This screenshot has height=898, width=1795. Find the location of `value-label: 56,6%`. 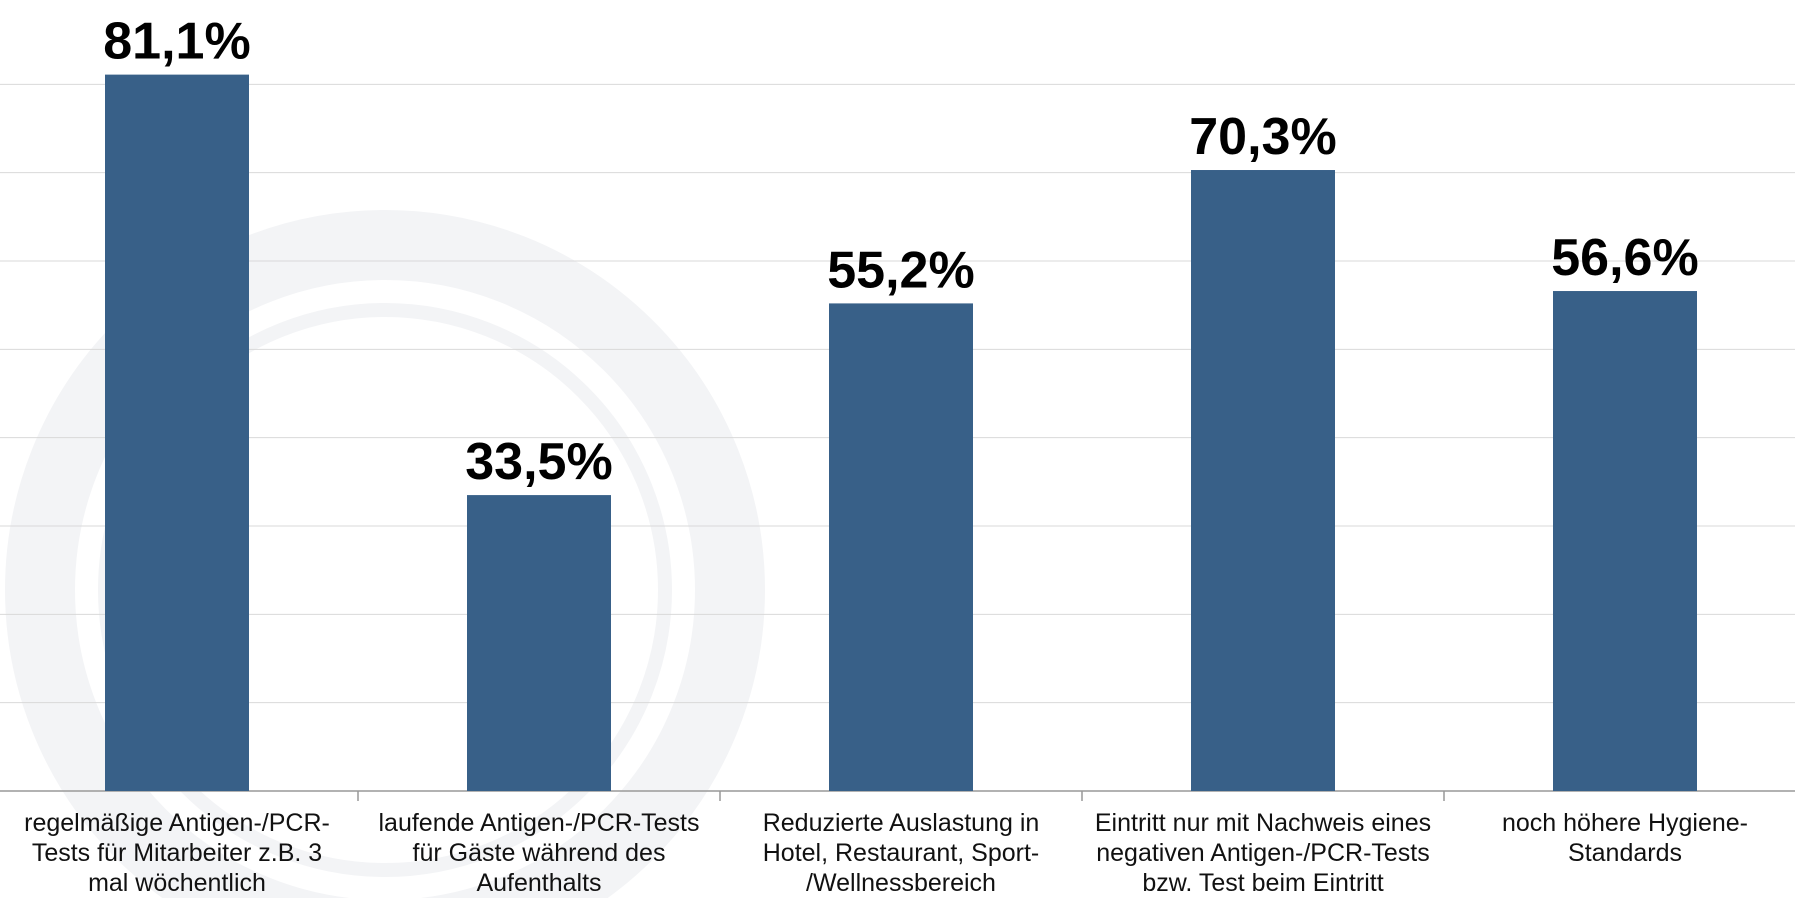

value-label: 56,6% is located at coordinates (1624, 258).